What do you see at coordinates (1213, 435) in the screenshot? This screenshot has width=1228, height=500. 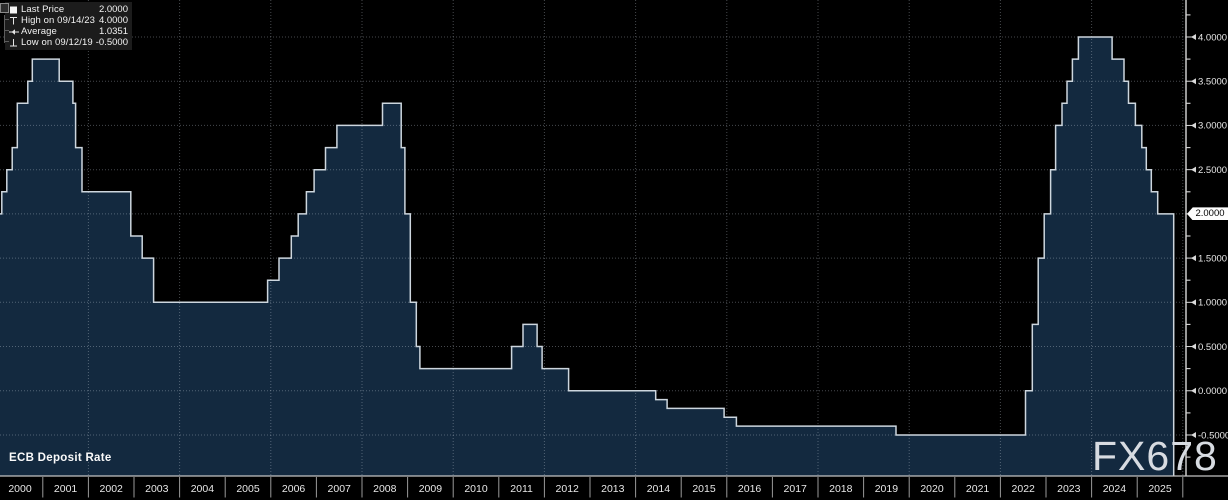 I see `y-tick-label: -0.5000` at bounding box center [1213, 435].